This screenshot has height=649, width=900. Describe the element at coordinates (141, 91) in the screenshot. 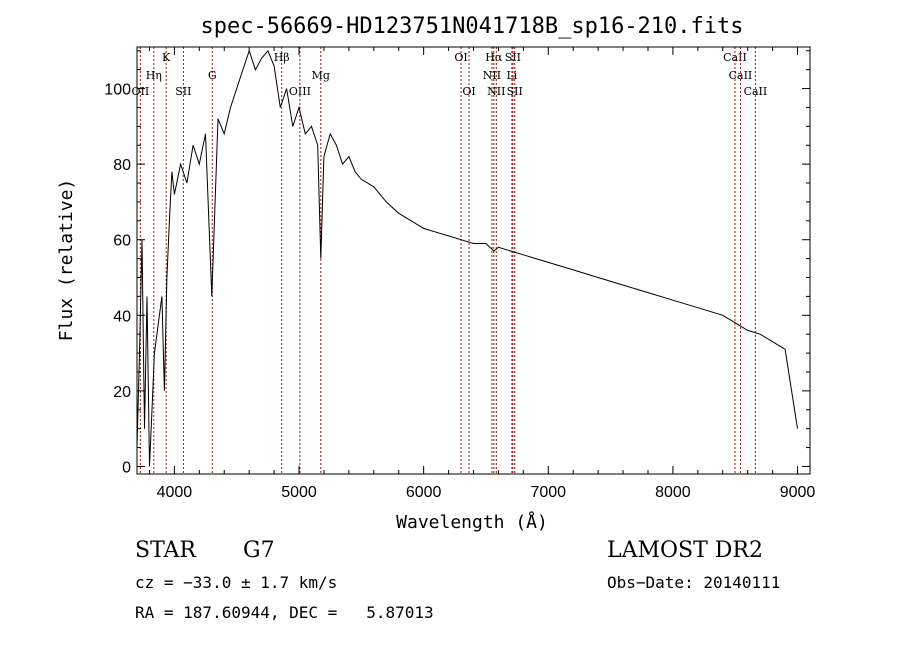

I see `spectral-line-label: OII` at that location.